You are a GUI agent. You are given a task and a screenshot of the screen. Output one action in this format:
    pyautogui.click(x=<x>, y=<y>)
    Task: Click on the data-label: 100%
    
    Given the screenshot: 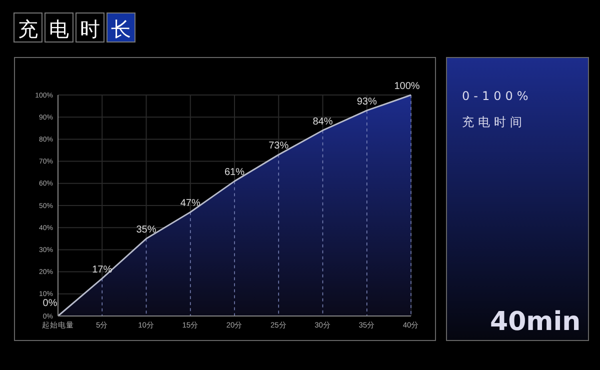 What is the action you would take?
    pyautogui.click(x=407, y=86)
    